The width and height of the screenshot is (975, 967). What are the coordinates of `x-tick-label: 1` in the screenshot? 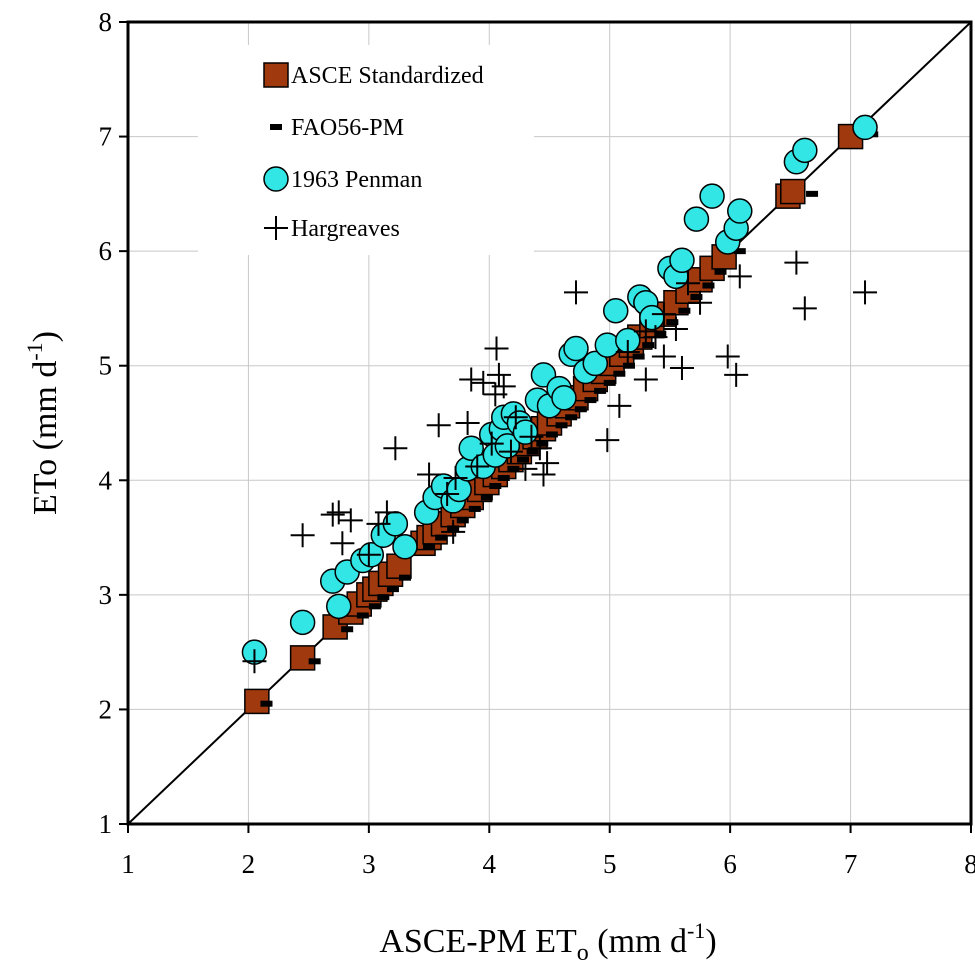 It's located at (128, 864).